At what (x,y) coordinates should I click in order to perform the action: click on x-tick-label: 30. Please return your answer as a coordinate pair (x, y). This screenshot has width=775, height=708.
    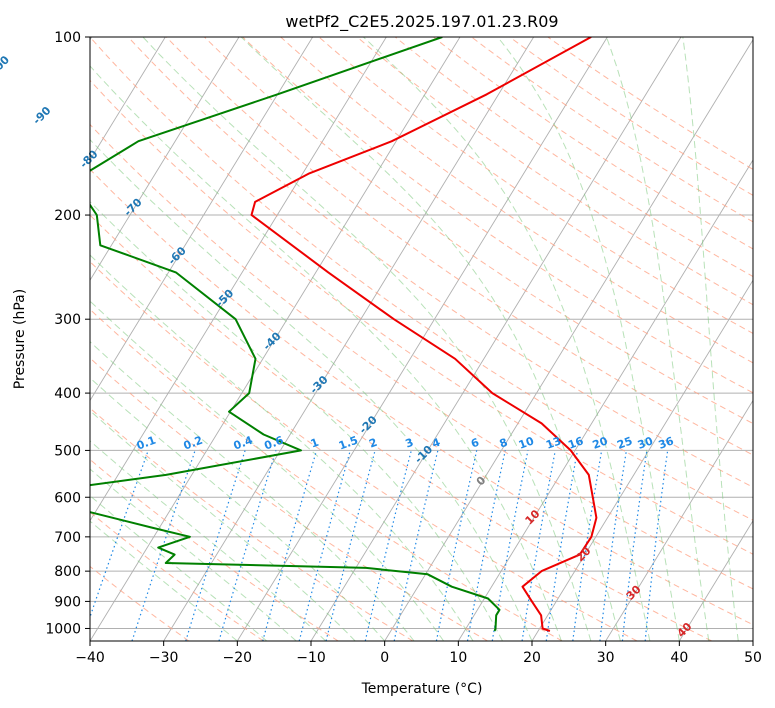
    Looking at the image, I should click on (606, 658).